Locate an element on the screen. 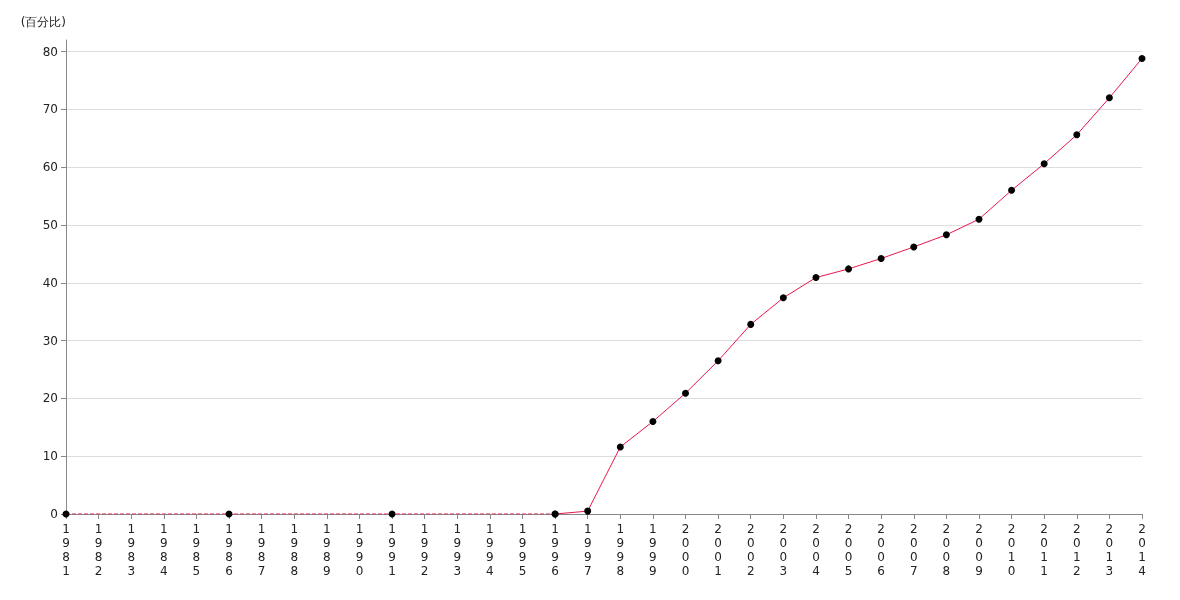 The image size is (1180, 600). y-axis-title: (百分比) is located at coordinates (43, 22).